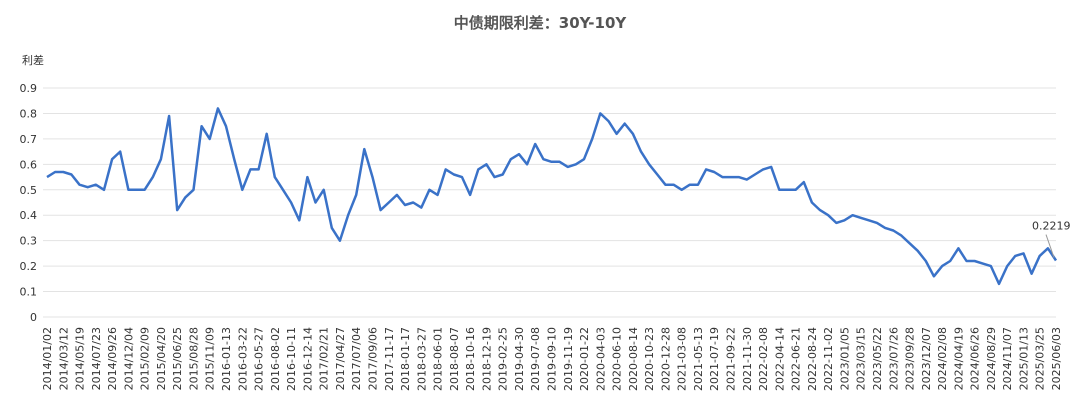 The image size is (1080, 410). I want to click on y-tick-label: 0.7, so click(29, 139).